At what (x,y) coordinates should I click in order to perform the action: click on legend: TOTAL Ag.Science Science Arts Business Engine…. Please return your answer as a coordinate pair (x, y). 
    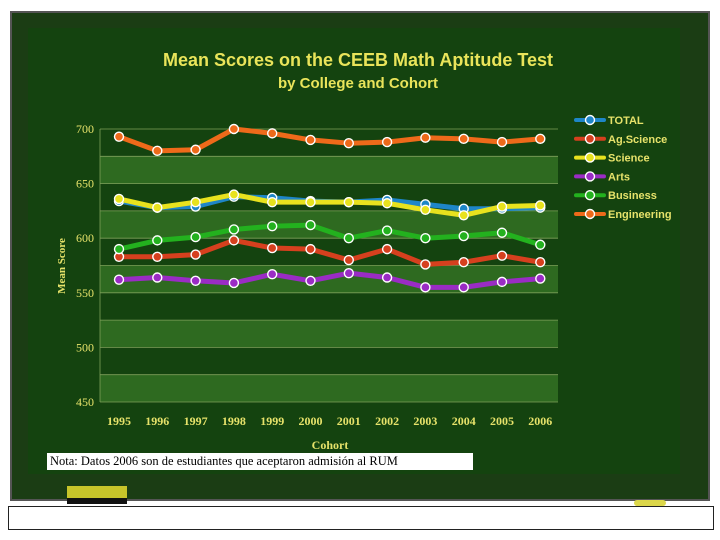
    Looking at the image, I should click on (623, 167).